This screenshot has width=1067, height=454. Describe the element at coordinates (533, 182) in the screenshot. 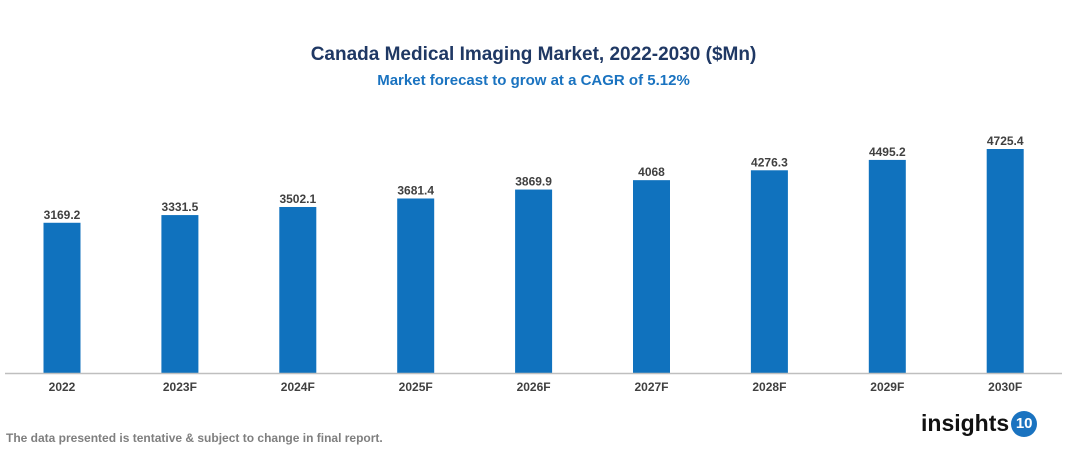

I see `data-label: 3869.9` at that location.